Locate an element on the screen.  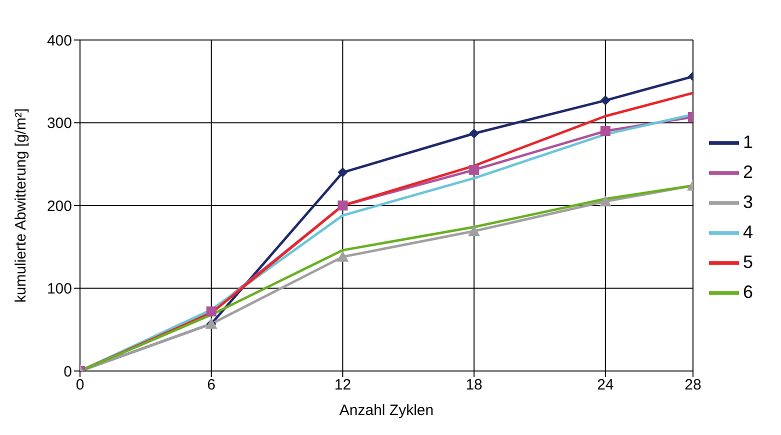
y-tick-label: 0 is located at coordinates (68, 371).